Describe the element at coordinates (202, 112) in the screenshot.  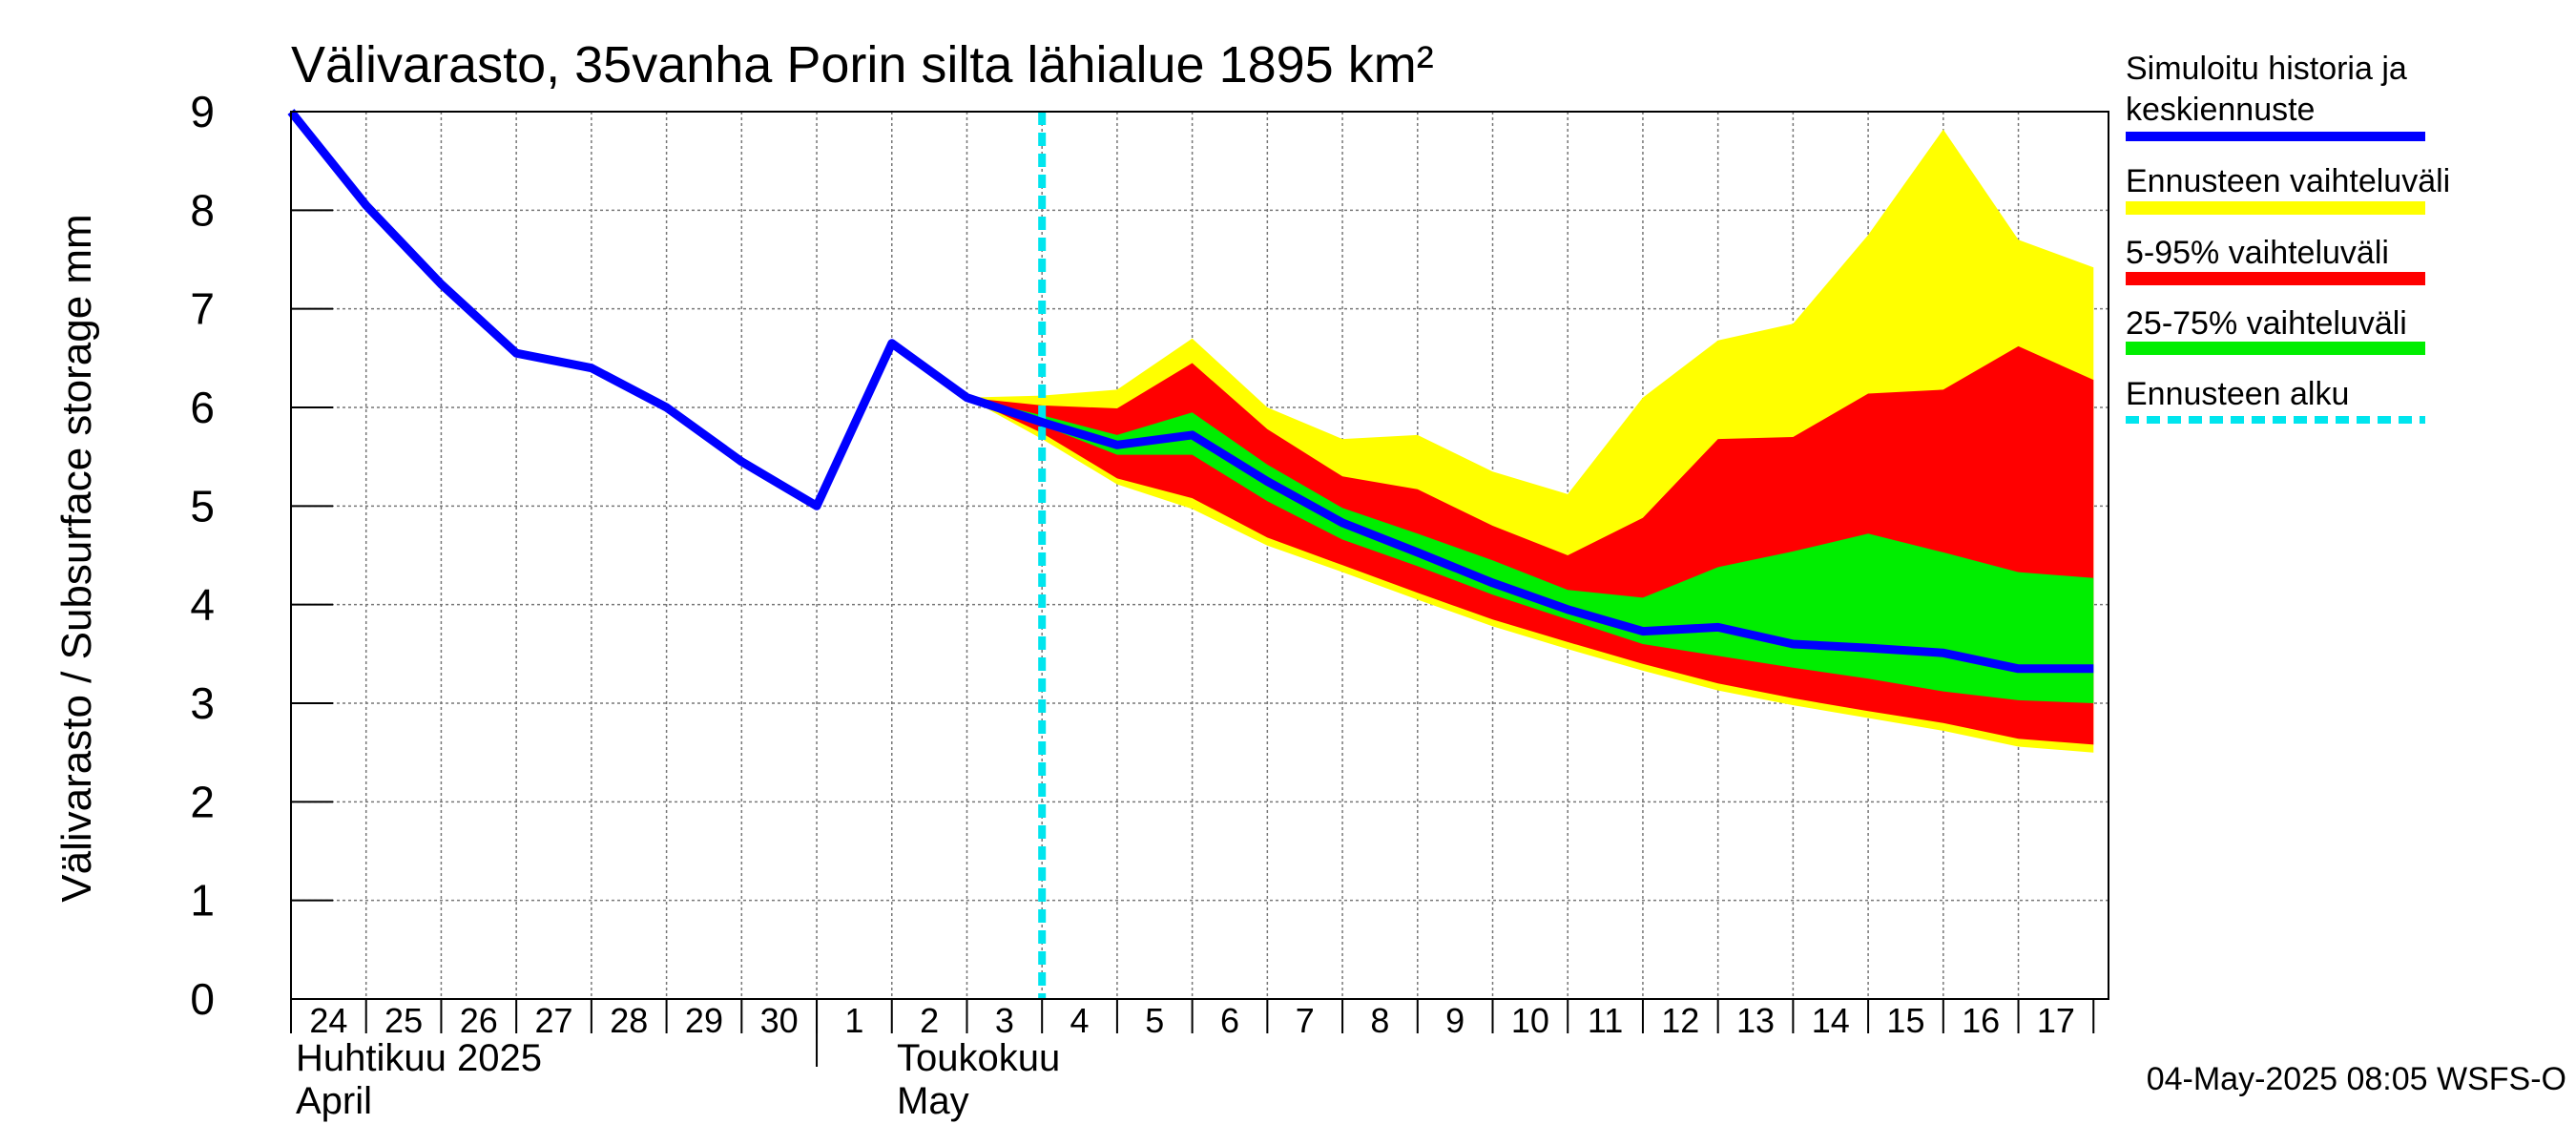
I see `y-tick-label-9: 9` at that location.